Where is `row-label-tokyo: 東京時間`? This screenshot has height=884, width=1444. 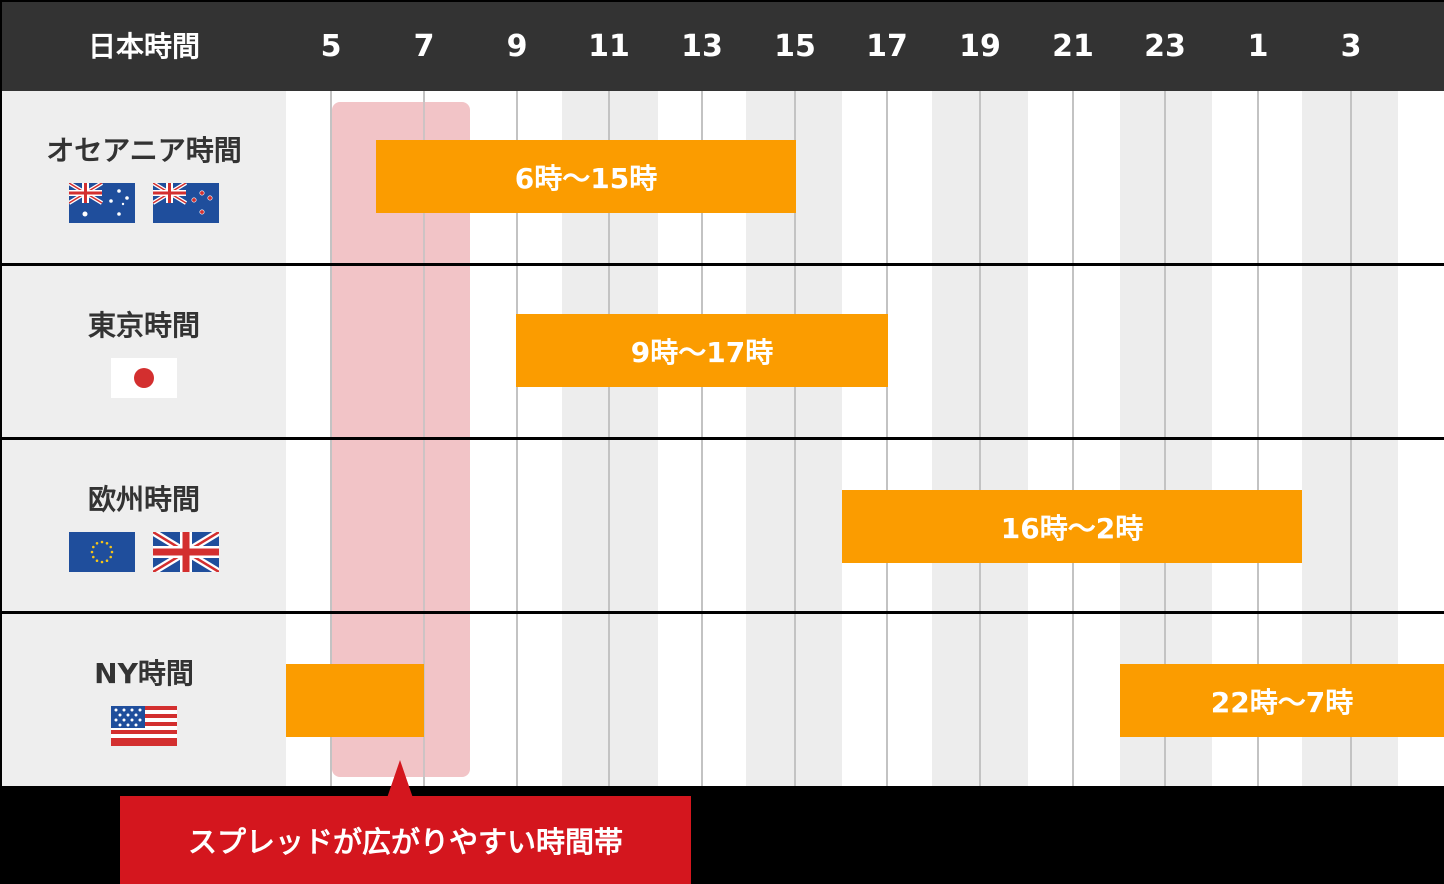 row-label-tokyo: 東京時間 is located at coordinates (143, 325).